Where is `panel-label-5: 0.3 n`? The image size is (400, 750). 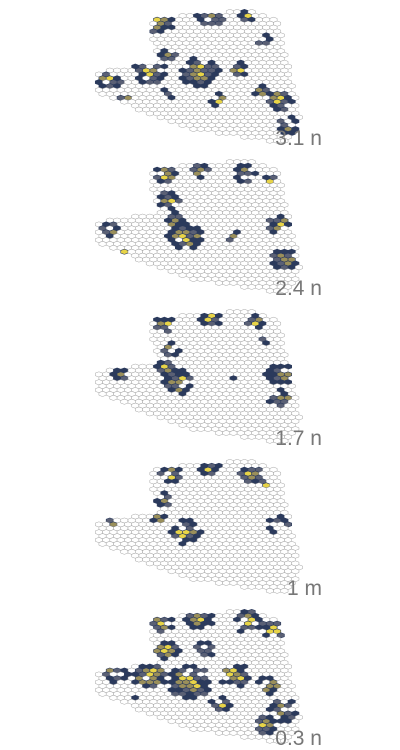
panel-label-5: 0.3 n is located at coordinates (298, 739).